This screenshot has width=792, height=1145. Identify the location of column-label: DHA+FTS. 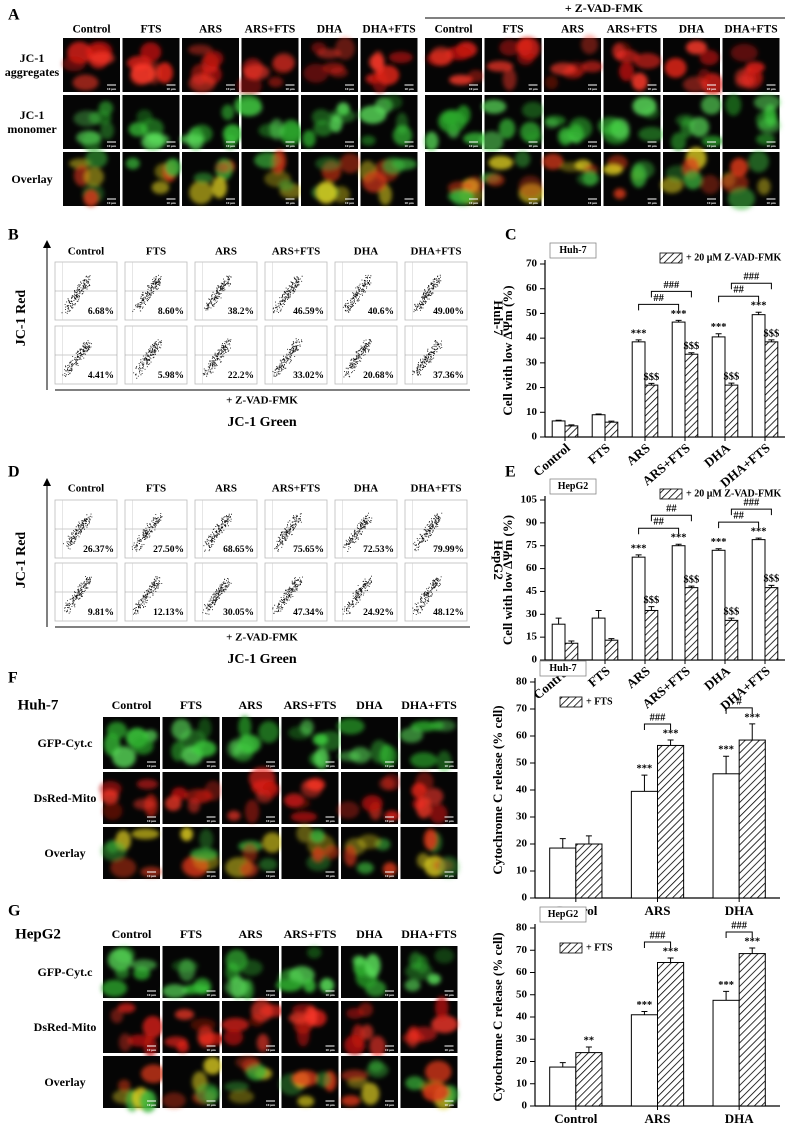
(436, 252).